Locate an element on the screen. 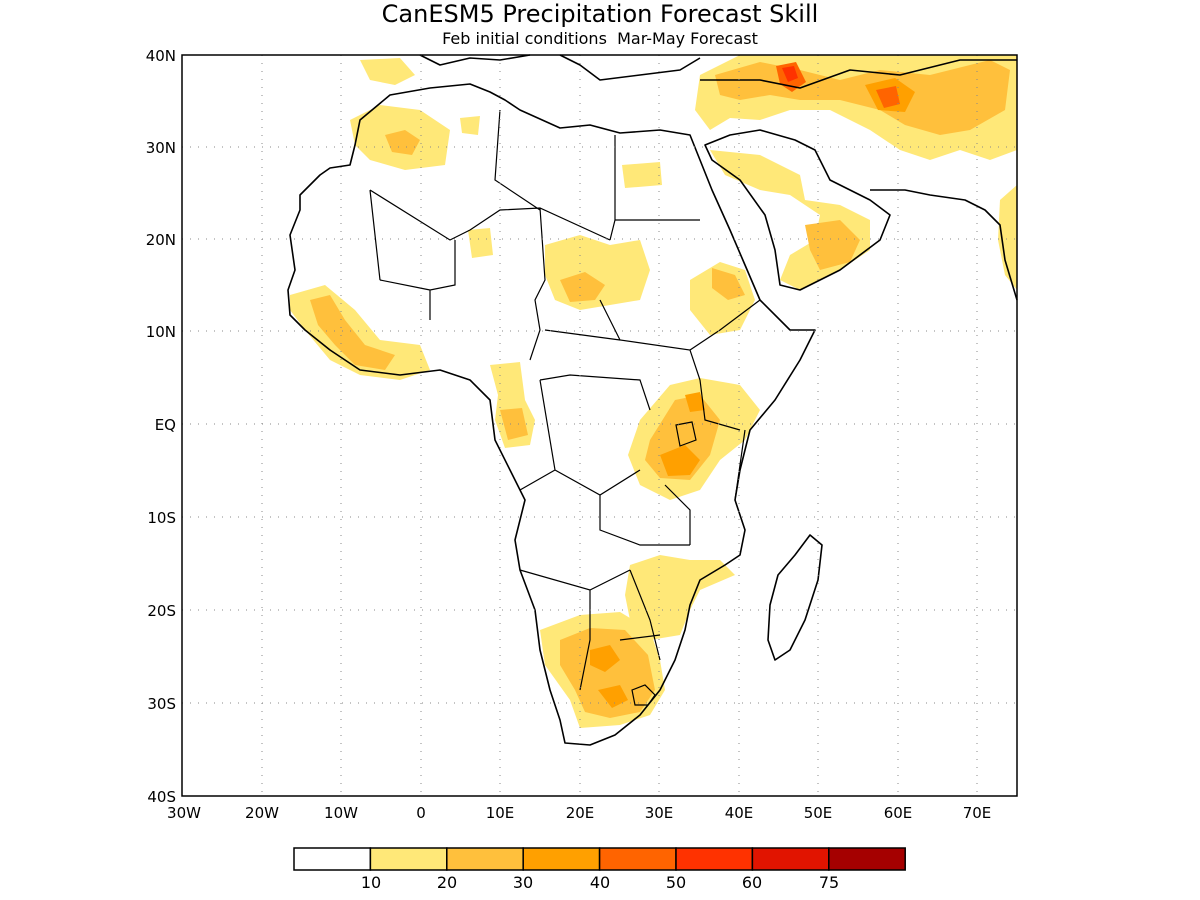 Image resolution: width=1200 pixels, height=900 pixels. colorbar-boxes is located at coordinates (599, 859).